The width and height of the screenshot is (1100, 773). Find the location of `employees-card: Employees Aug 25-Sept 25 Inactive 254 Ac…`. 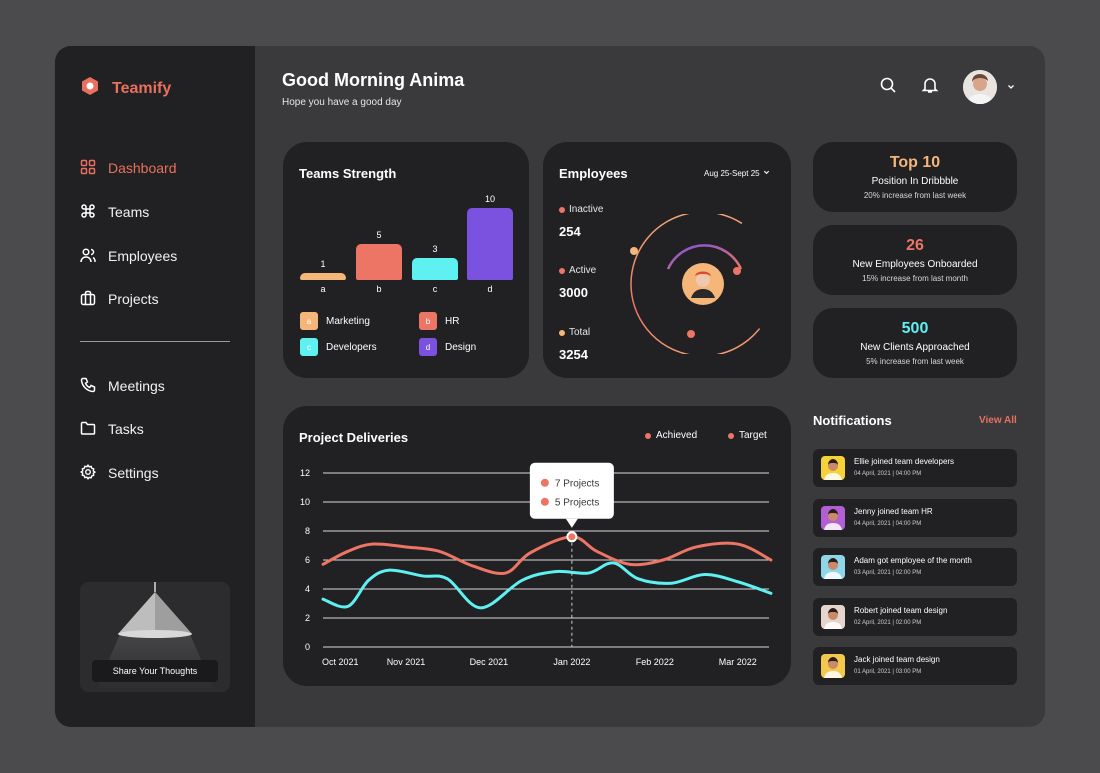

employees-card: Employees Aug 25-Sept 25 Inactive 254 Ac… is located at coordinates (667, 260).